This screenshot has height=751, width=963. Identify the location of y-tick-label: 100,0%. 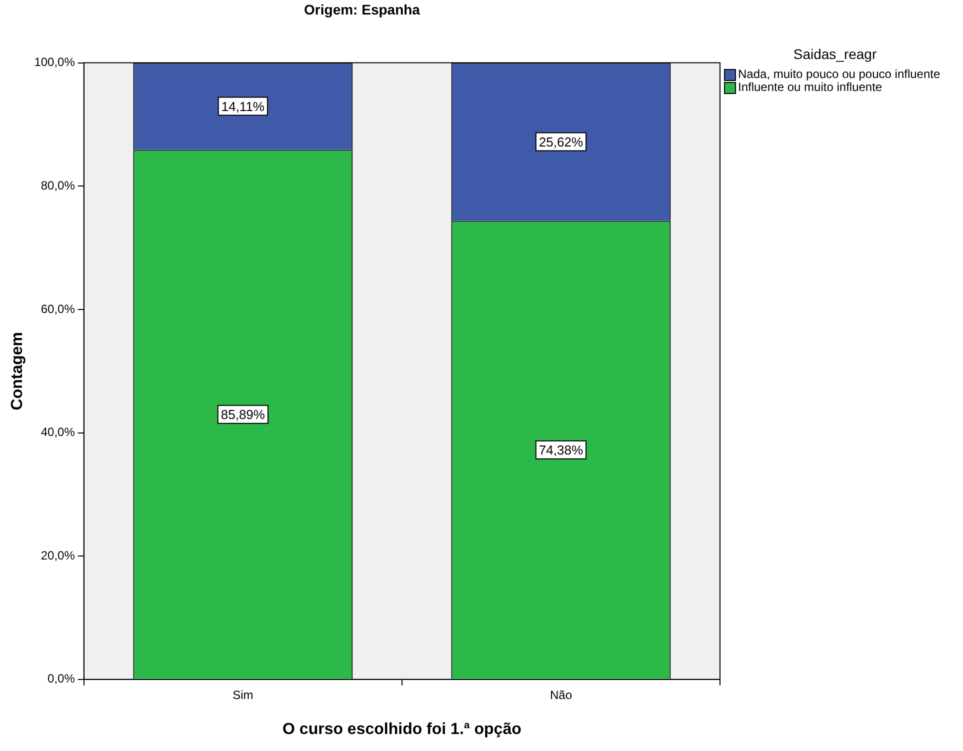
(55, 62).